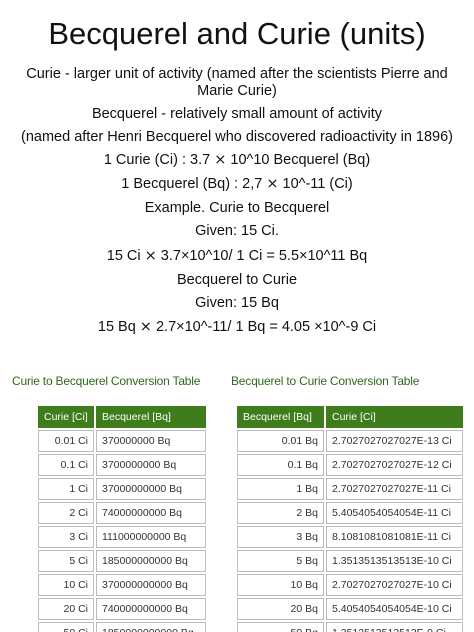  What do you see at coordinates (280, 465) in the screenshot?
I see `table-cell: 0.1 Bq` at bounding box center [280, 465].